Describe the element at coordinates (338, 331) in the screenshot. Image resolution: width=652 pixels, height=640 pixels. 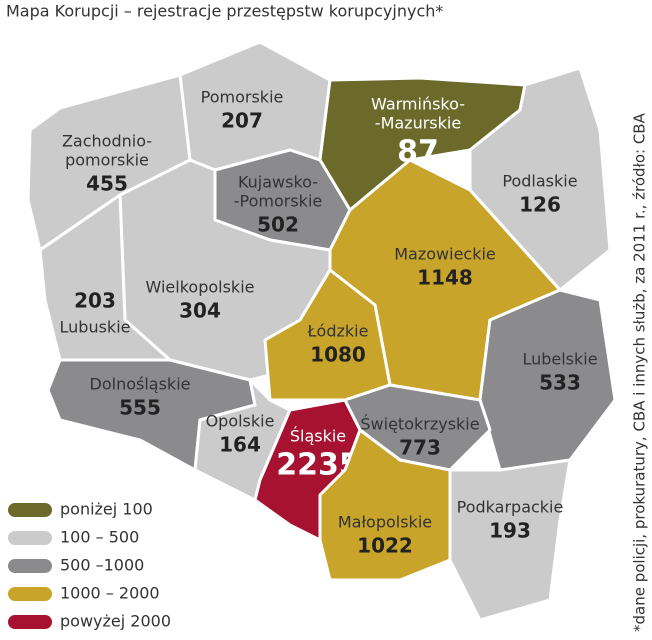
I see `region-name: Łódzkie` at that location.